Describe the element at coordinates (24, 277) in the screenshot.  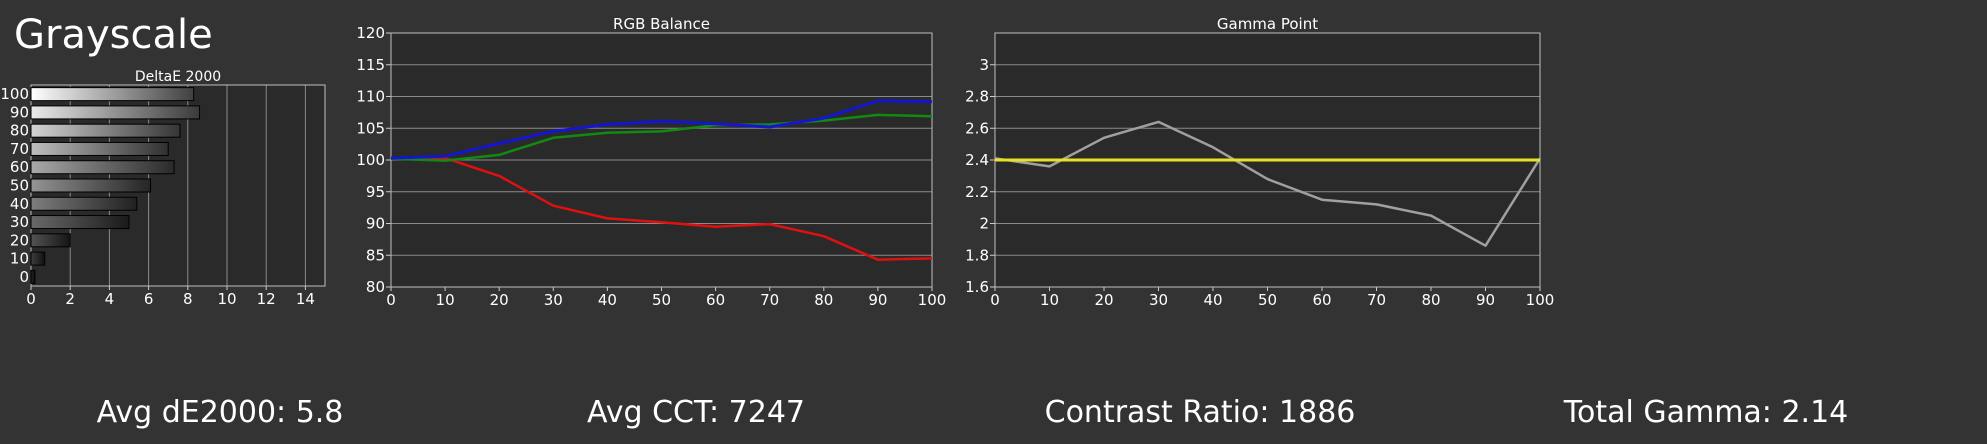
I see `y-tick-label: 0` at that location.